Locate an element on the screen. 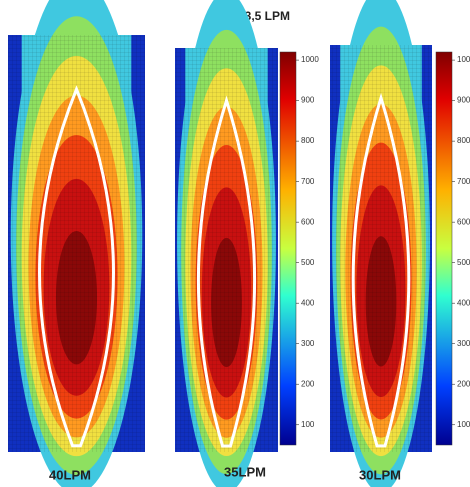  panel-label: 40LPM is located at coordinates (70, 474).